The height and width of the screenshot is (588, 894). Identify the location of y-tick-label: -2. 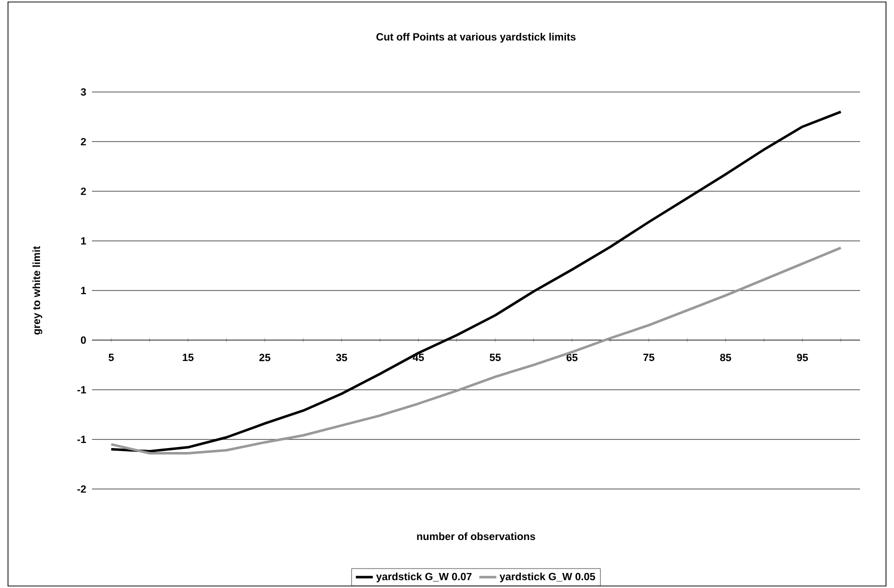
(81, 489).